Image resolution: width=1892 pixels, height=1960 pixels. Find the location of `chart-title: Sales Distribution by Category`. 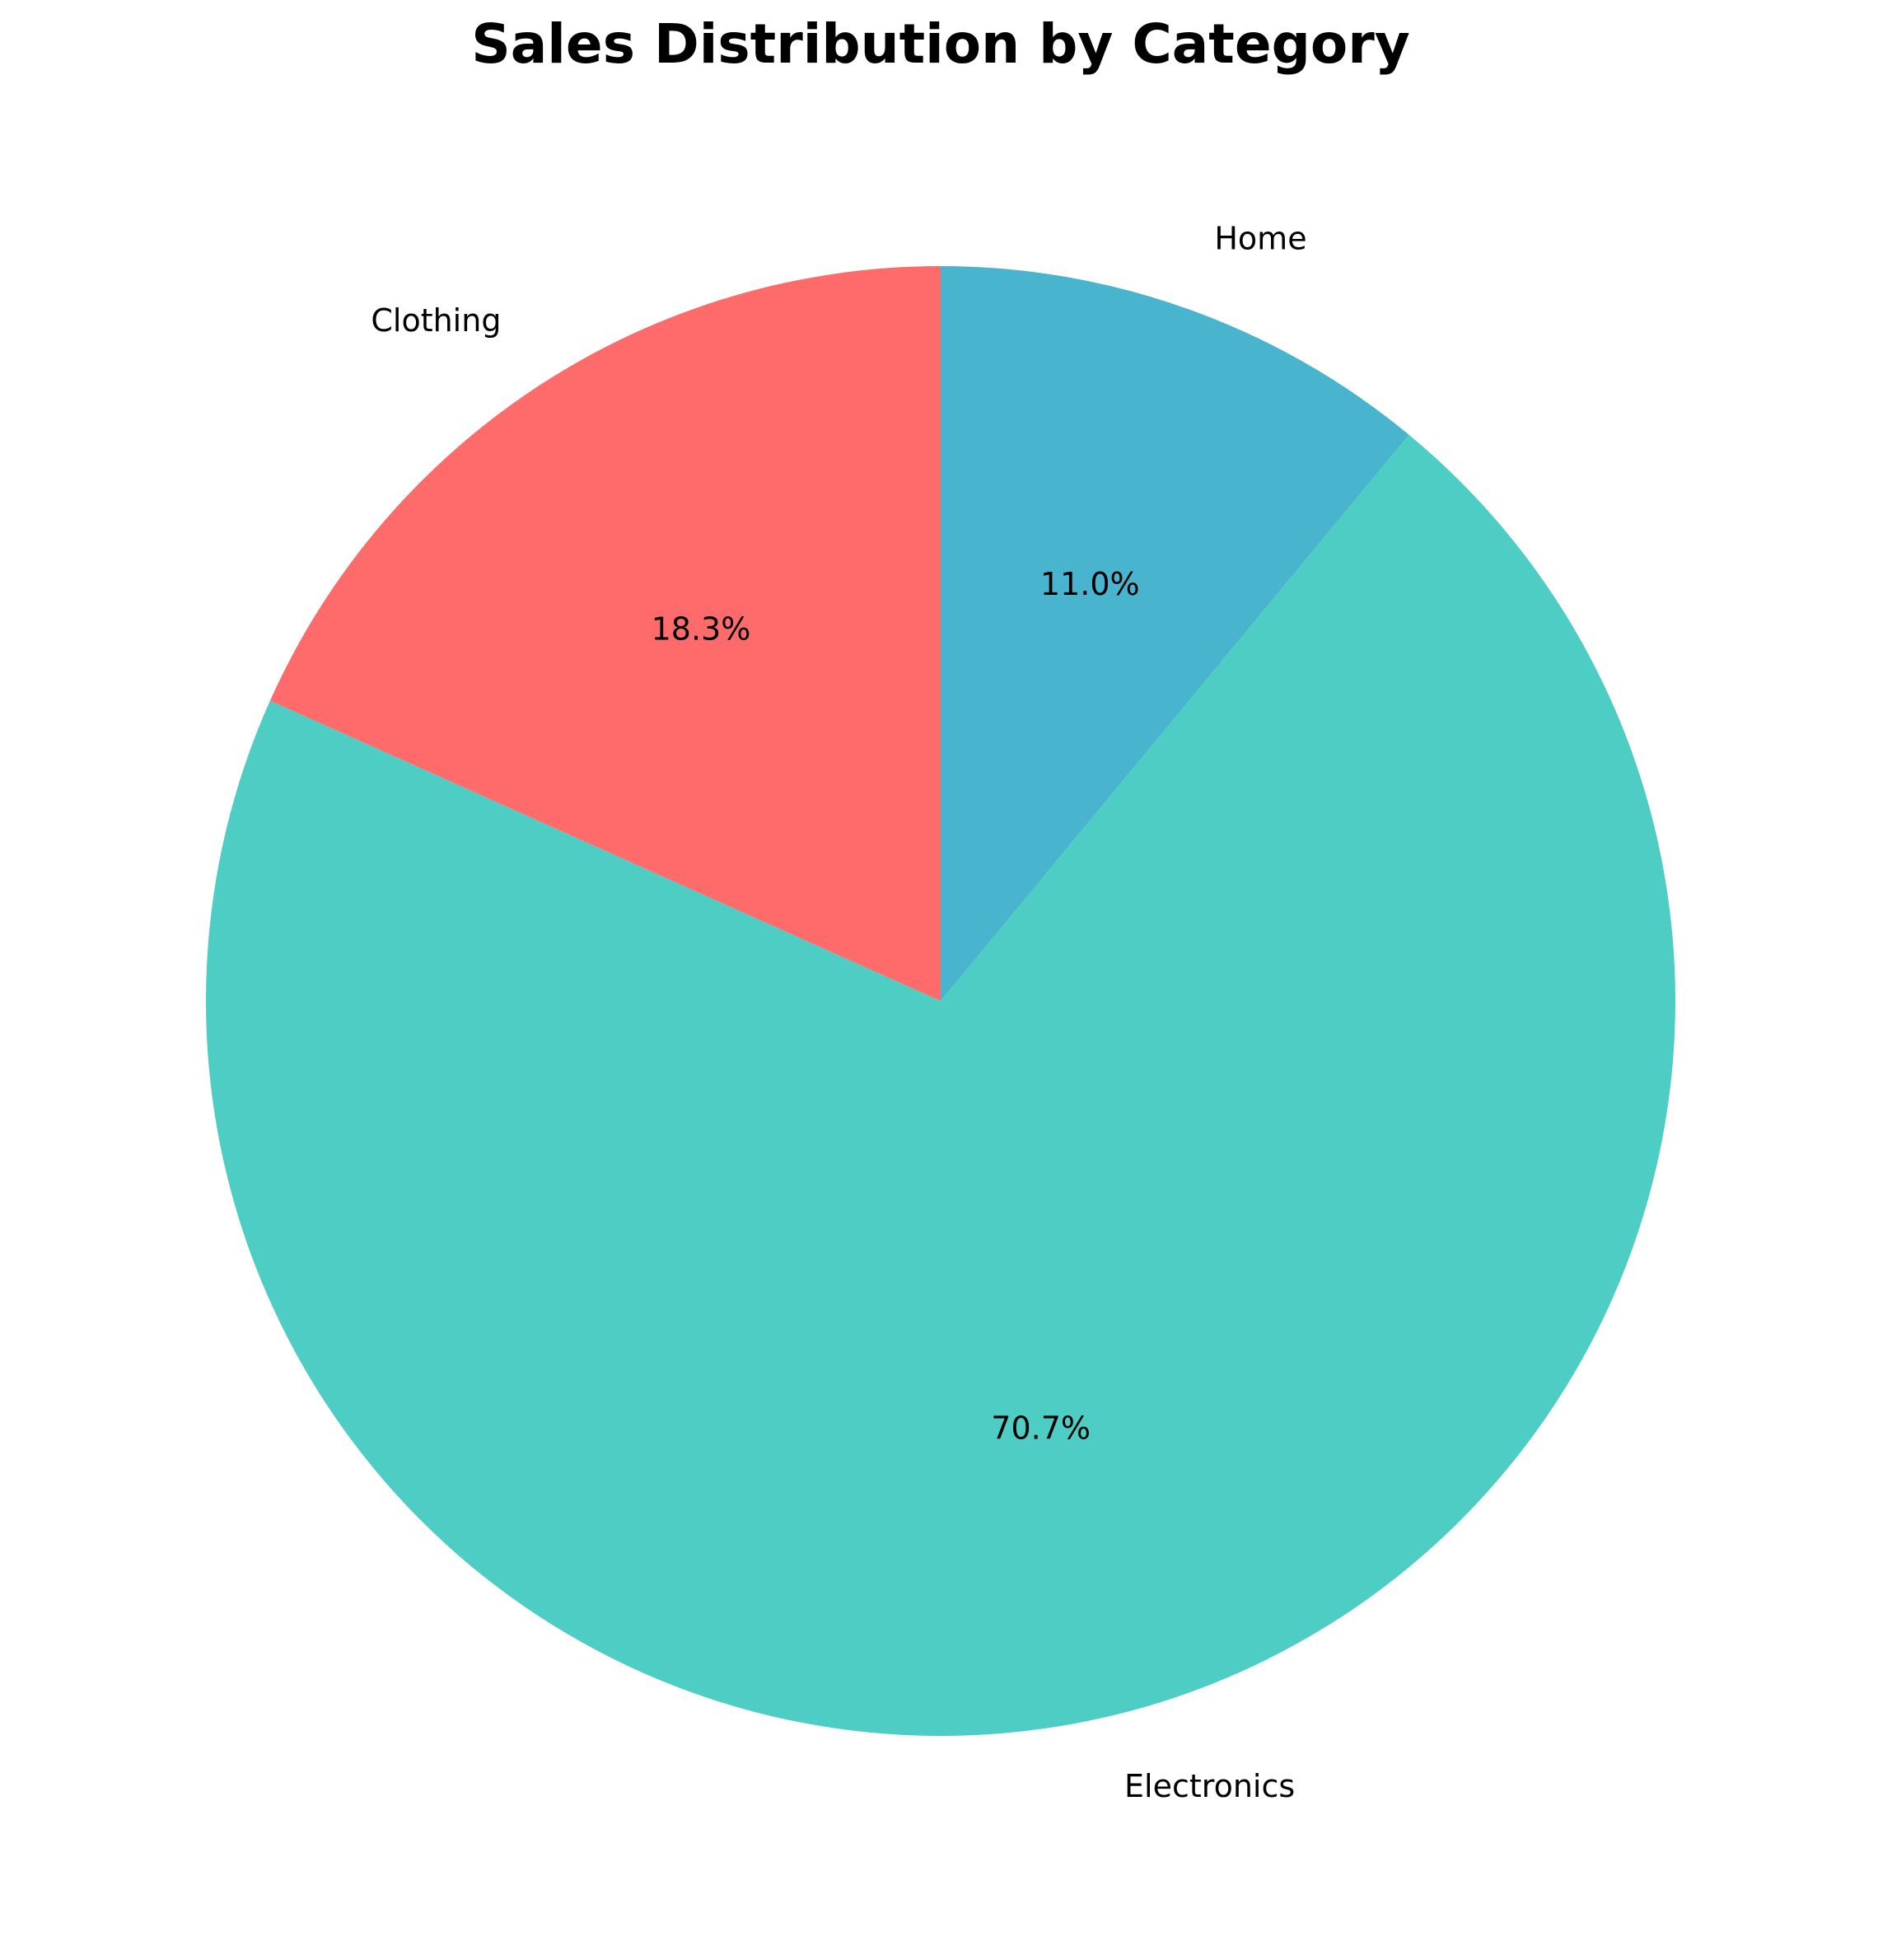

chart-title: Sales Distribution by Category is located at coordinates (940, 44).